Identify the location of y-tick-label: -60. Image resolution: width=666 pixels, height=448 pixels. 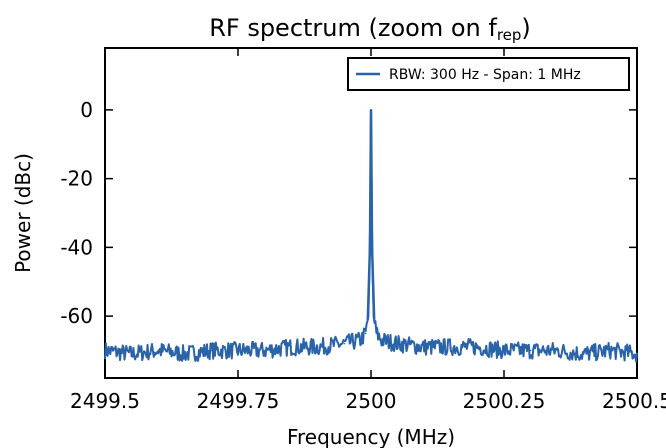
(76, 316).